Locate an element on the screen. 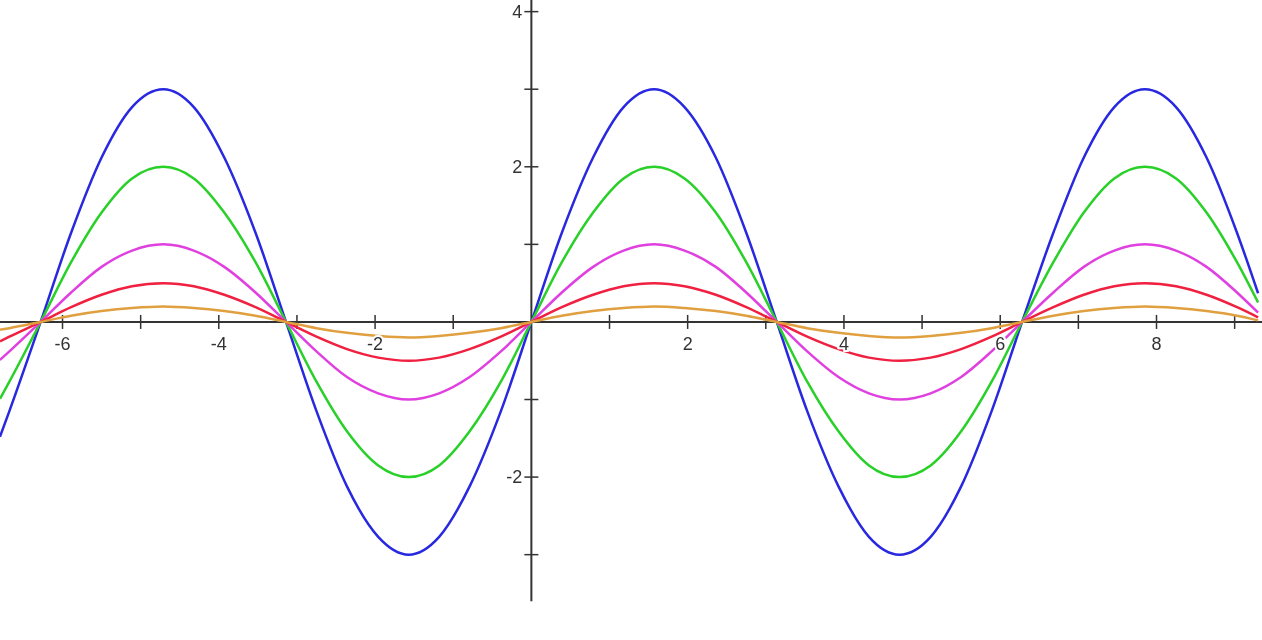  x-tick-label: 2 is located at coordinates (687, 343).